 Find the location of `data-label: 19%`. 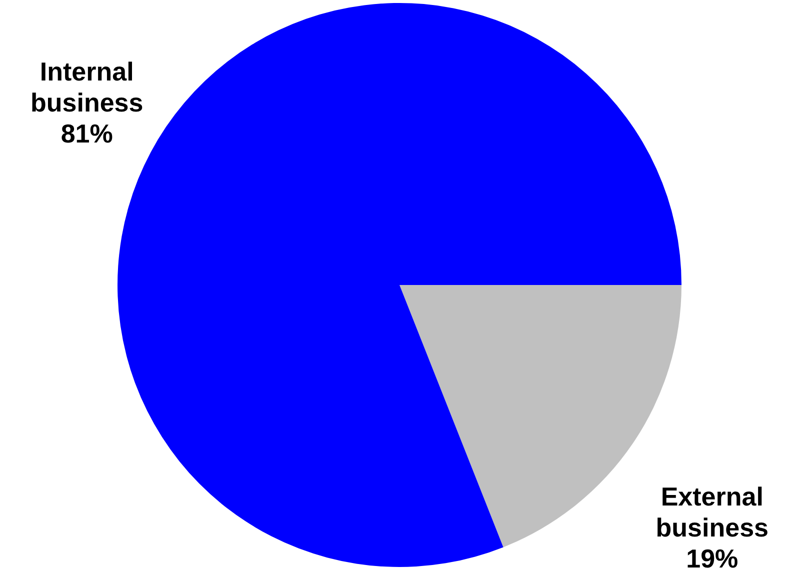

data-label: 19% is located at coordinates (712, 556).